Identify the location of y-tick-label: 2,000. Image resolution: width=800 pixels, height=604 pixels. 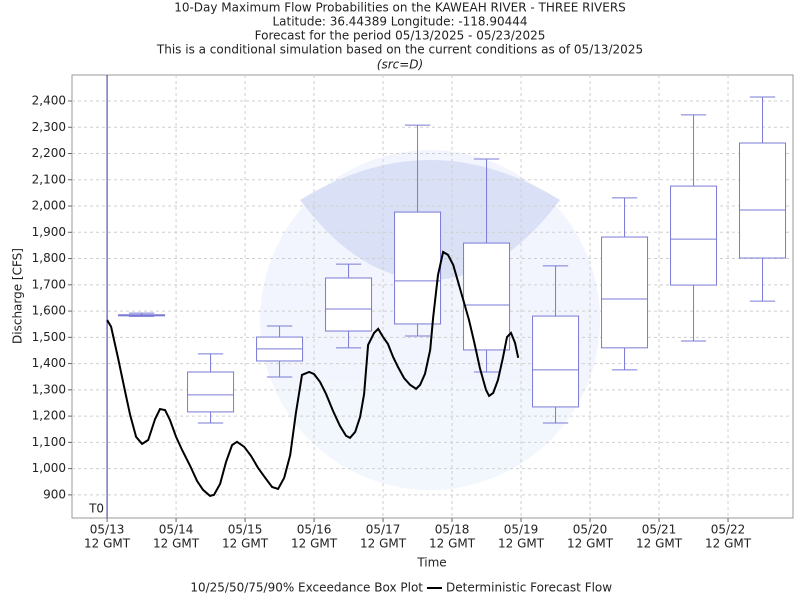
(49, 206).